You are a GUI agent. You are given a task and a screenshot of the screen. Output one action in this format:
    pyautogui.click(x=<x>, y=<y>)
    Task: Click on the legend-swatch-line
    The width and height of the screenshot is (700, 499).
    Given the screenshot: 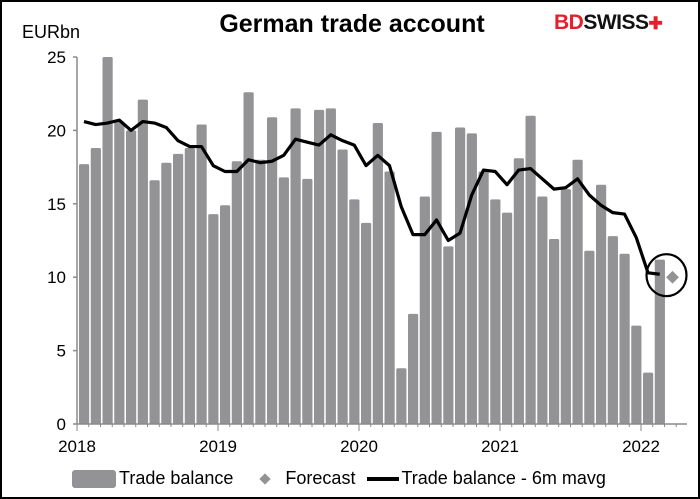 What is the action you would take?
    pyautogui.click(x=383, y=478)
    